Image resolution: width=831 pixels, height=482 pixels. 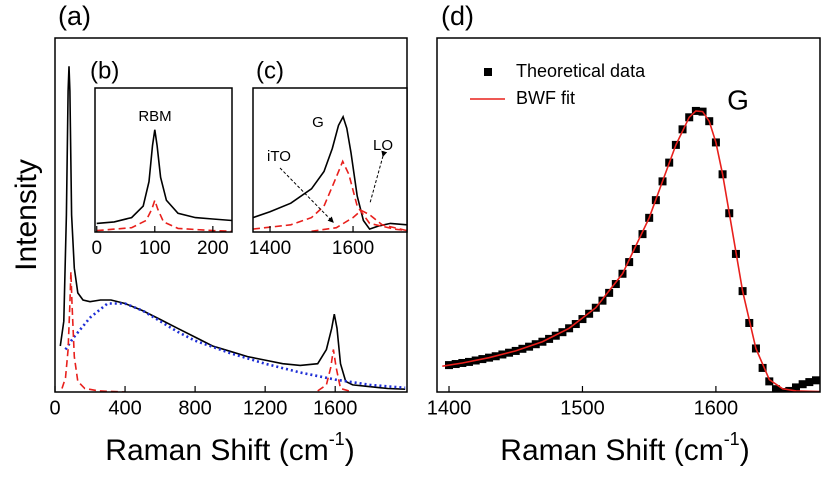 What do you see at coordinates (265, 408) in the screenshot?
I see `x-tick-label: 1200` at bounding box center [265, 408].